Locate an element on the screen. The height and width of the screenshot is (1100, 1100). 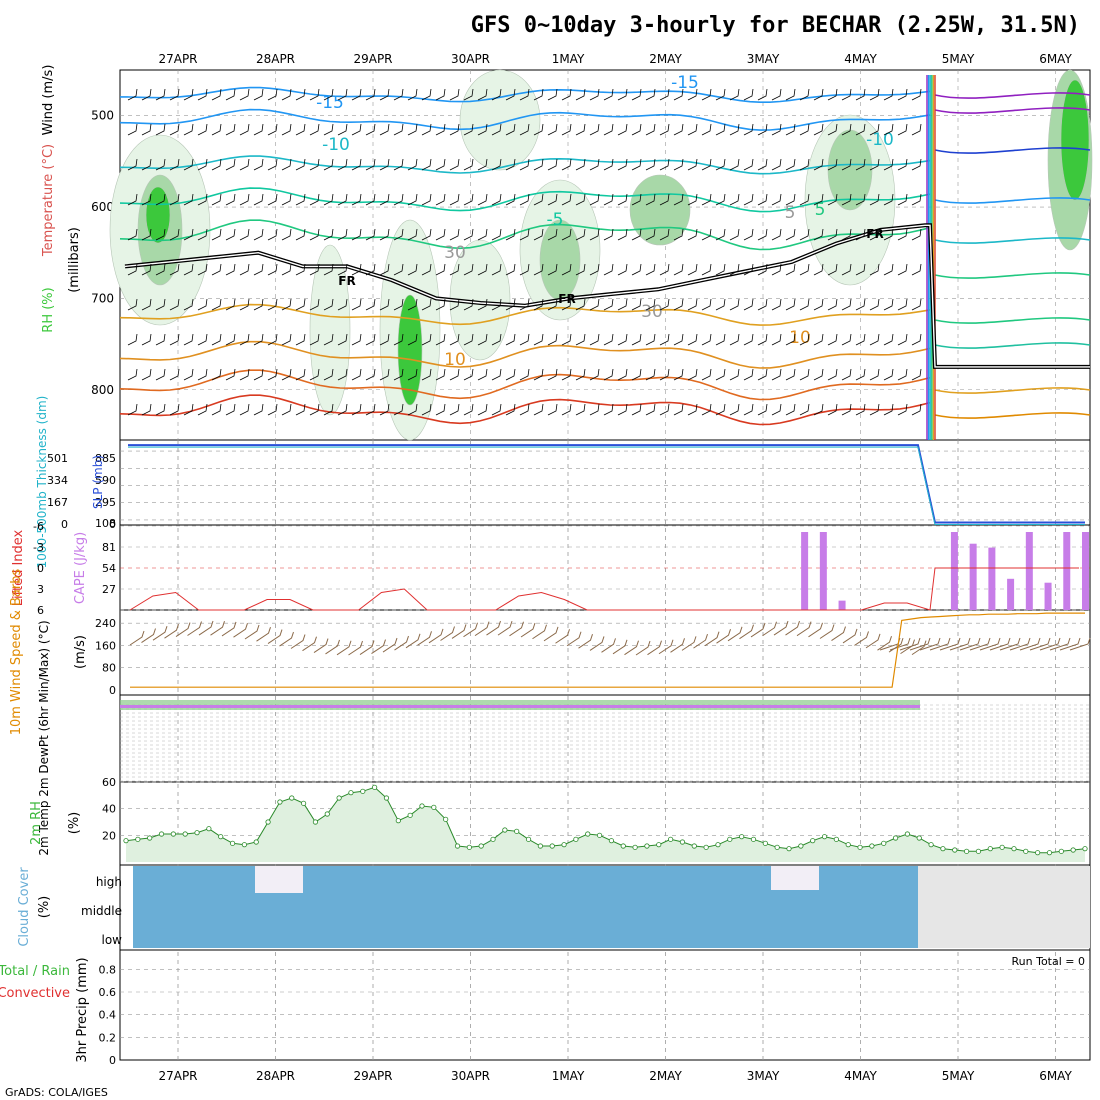
cape-tick: 27 is located at coordinates (109, 589).